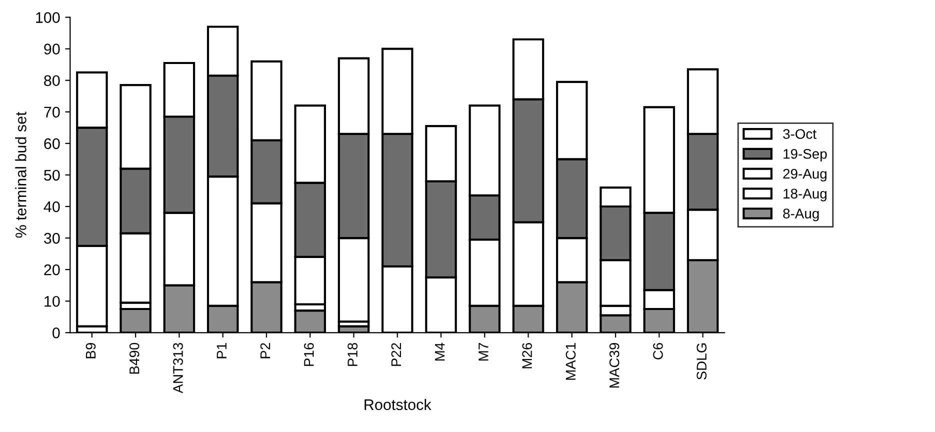 This screenshot has height=432, width=935. Describe the element at coordinates (52, 238) in the screenshot. I see `y-tick-label: 30` at that location.